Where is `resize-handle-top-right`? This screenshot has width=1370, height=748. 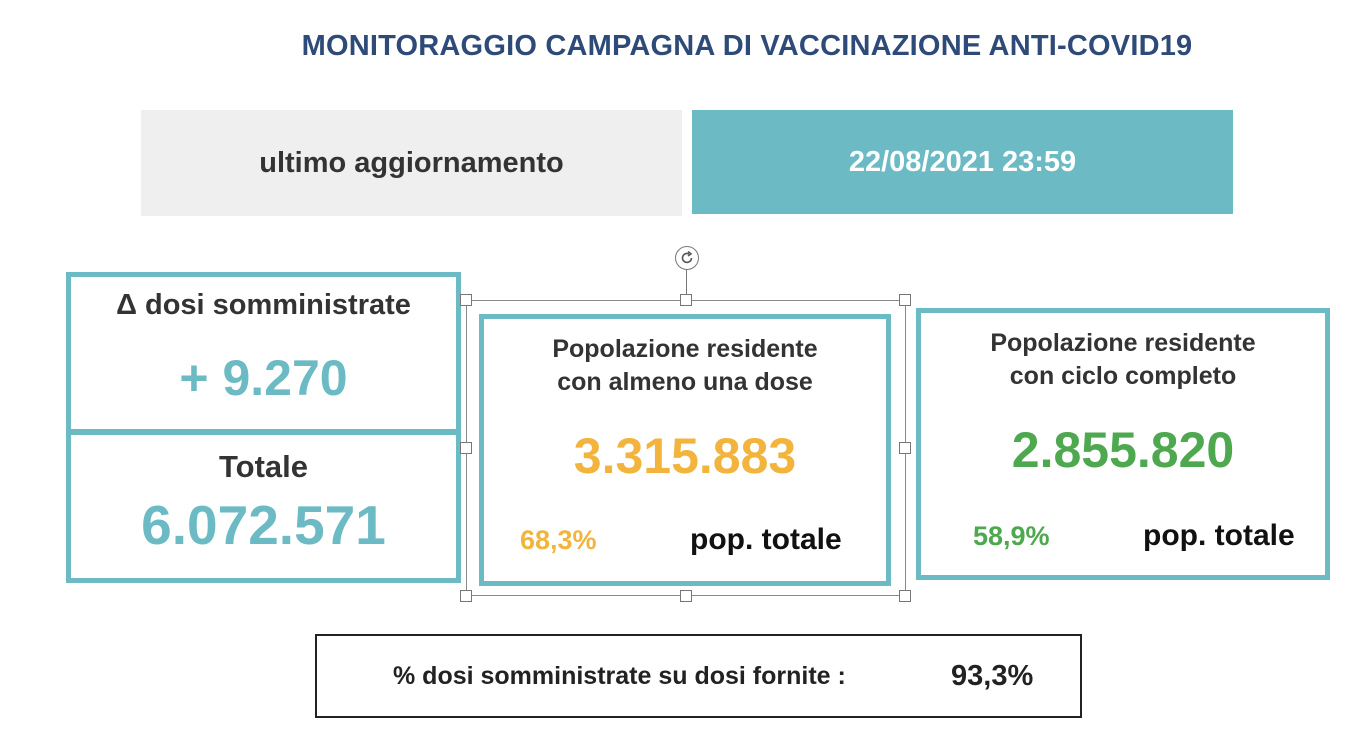 resize-handle-top-right is located at coordinates (905, 300).